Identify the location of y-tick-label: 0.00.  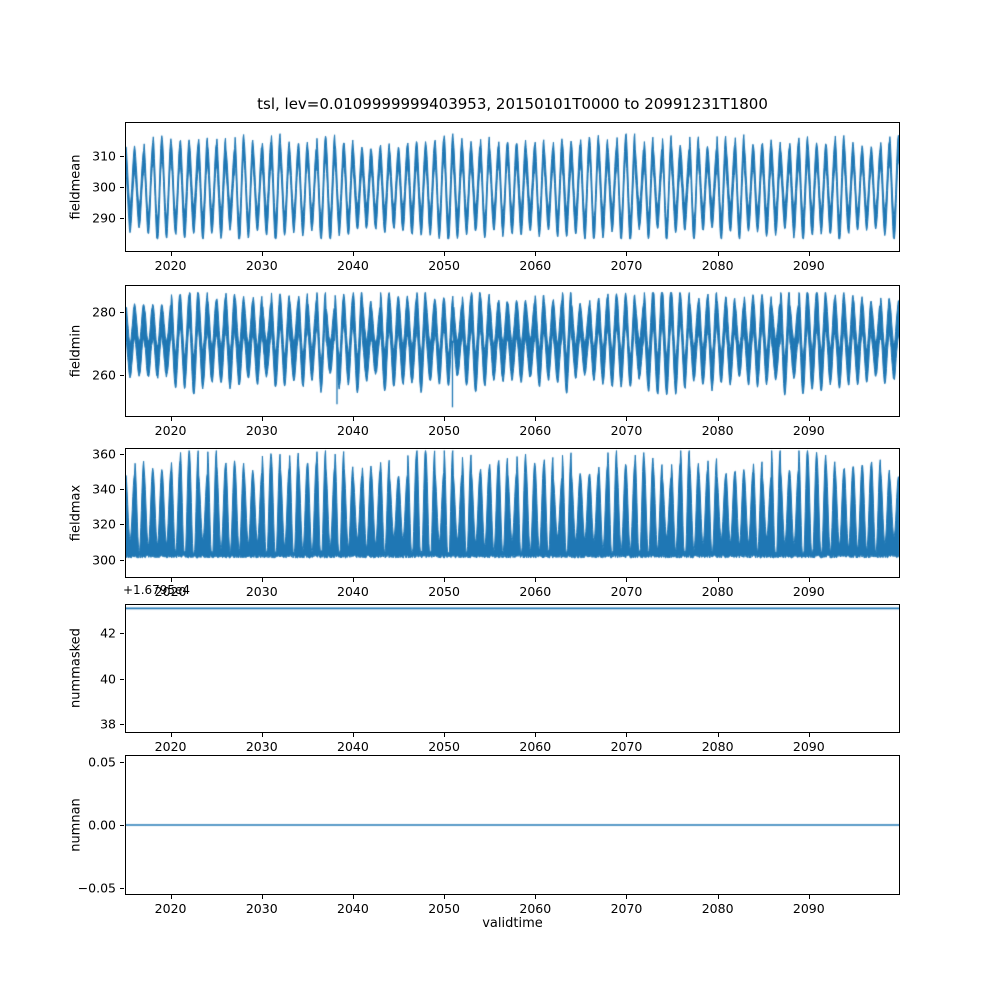
(102, 825).